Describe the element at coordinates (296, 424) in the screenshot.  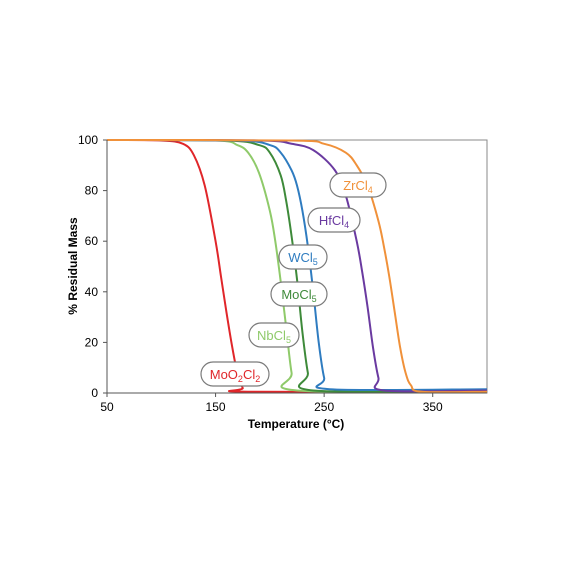
I see `x-axis-title: Temperature (°C)` at that location.